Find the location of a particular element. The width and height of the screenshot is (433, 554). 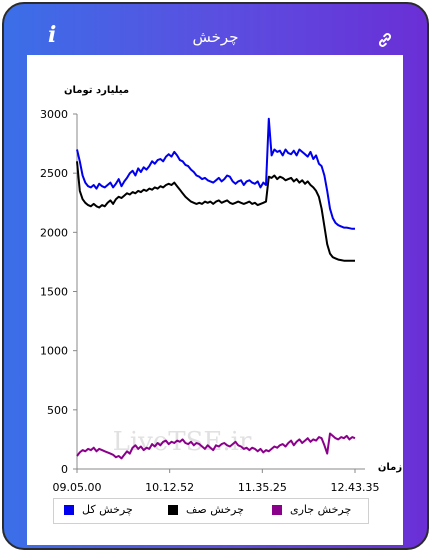

legend-swatch-zero is located at coordinates (173, 509).